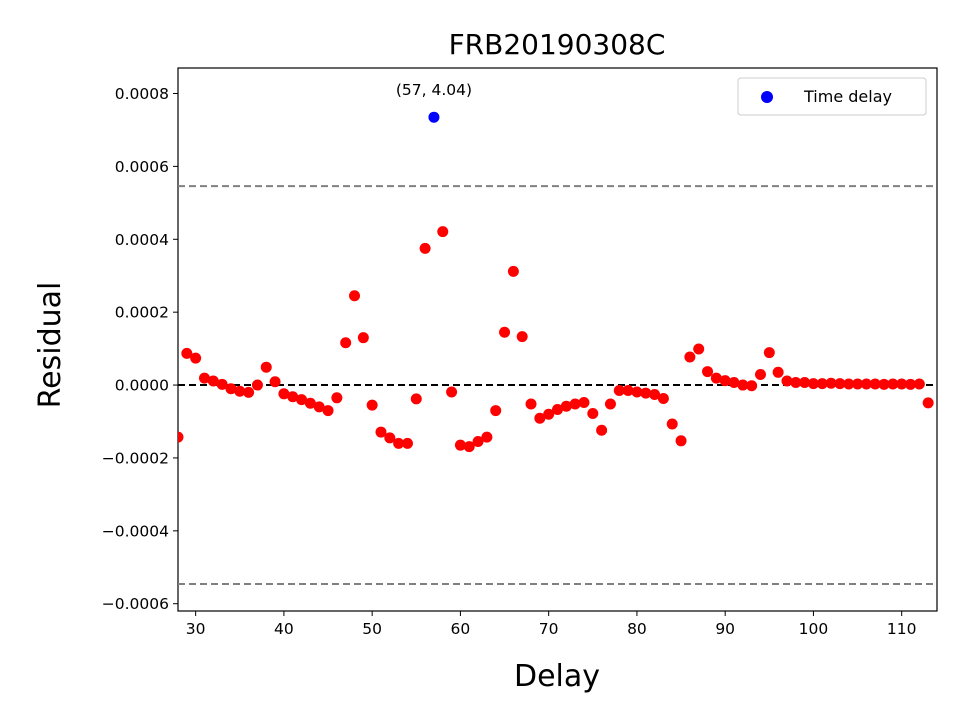 The height and width of the screenshot is (720, 960). What do you see at coordinates (135, 531) in the screenshot?
I see `y-tick-label: −0.0004` at bounding box center [135, 531].